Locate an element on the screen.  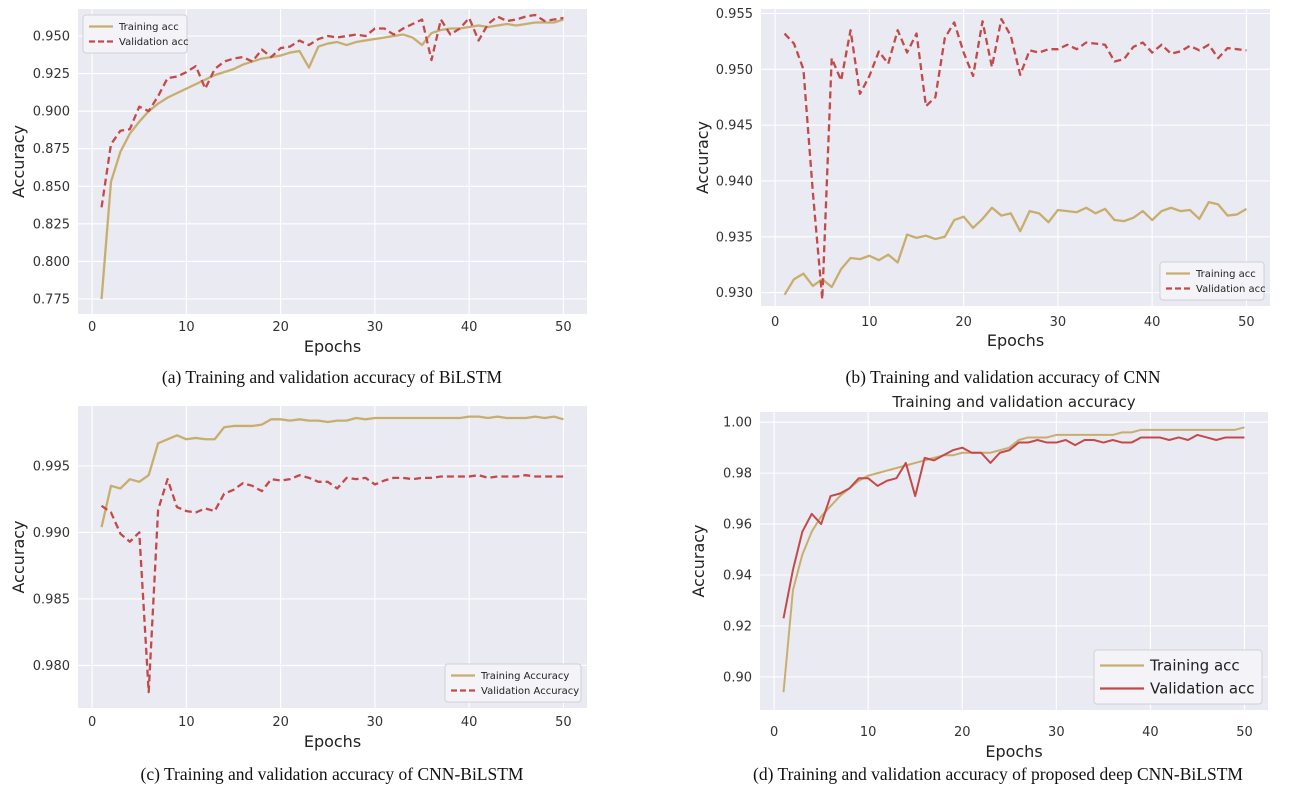
y-tick-label: 0.90 is located at coordinates (737, 677).